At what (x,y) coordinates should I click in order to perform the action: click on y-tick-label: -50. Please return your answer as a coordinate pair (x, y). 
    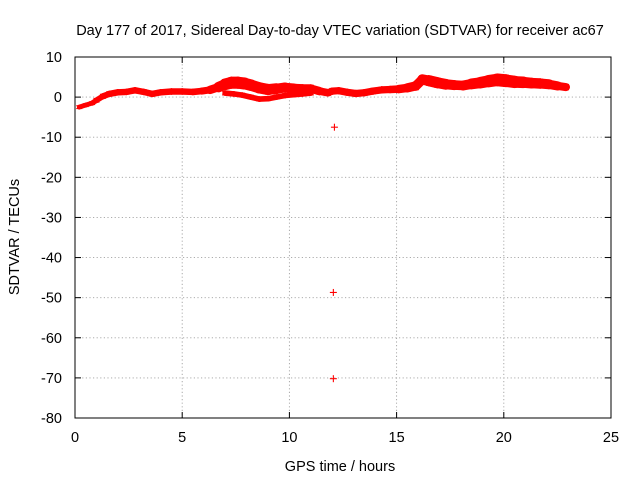
    Looking at the image, I should click on (51, 299).